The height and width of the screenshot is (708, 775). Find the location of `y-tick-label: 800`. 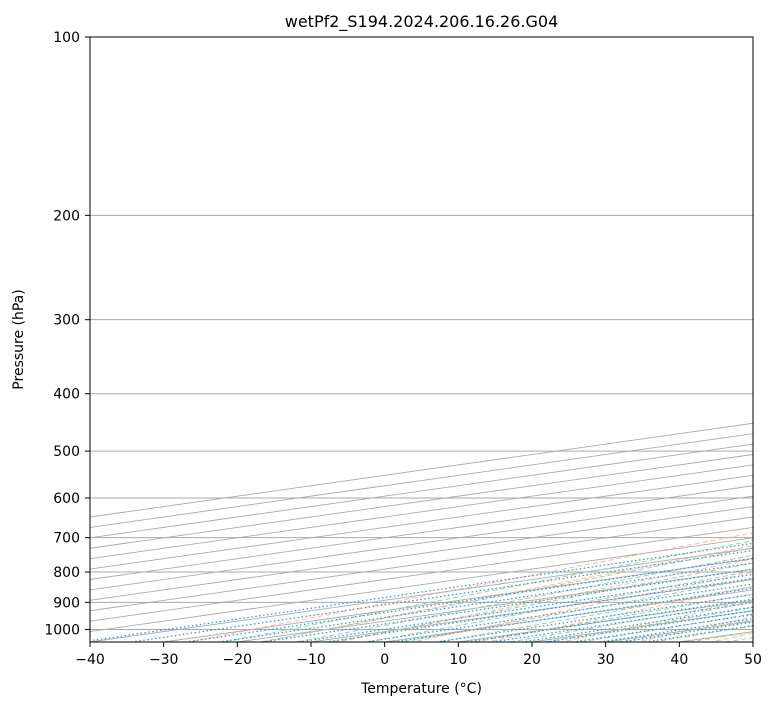

y-tick-label: 800 is located at coordinates (66, 573).